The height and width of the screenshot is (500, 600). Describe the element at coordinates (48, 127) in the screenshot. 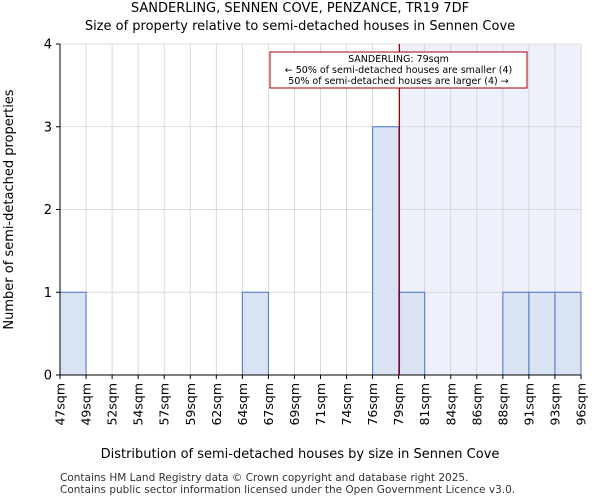

I see `y-tick-label: 3` at that location.